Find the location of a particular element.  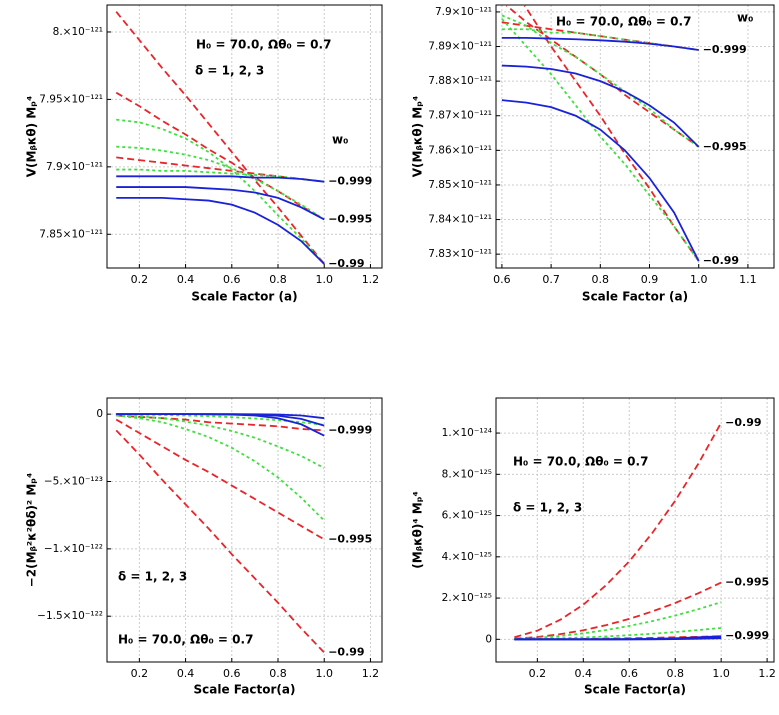

y-tick-label: −5.×10⁻¹²³ is located at coordinates (73, 482).